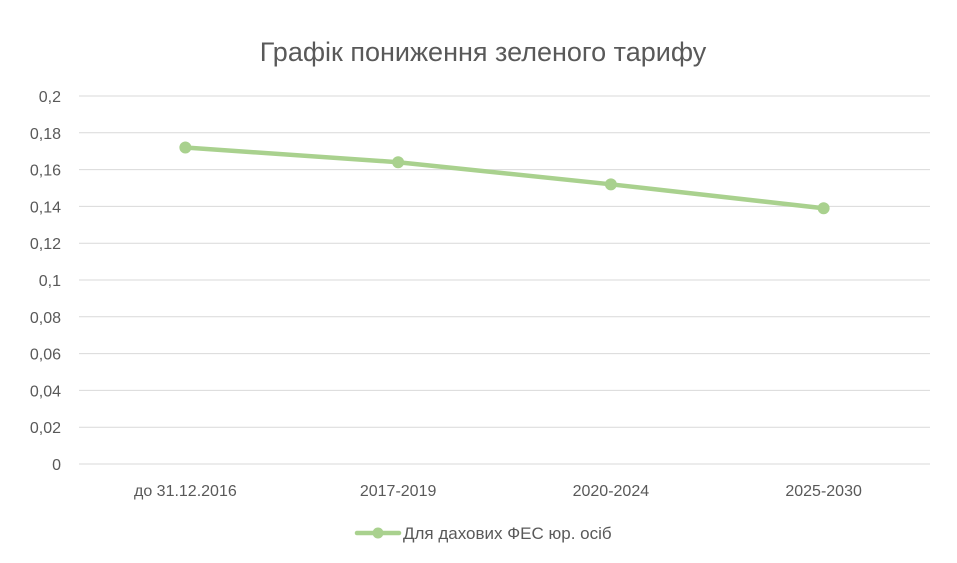 Image resolution: width=957 pixels, height=563 pixels. I want to click on y-tick-label: 0,04, so click(45, 391).